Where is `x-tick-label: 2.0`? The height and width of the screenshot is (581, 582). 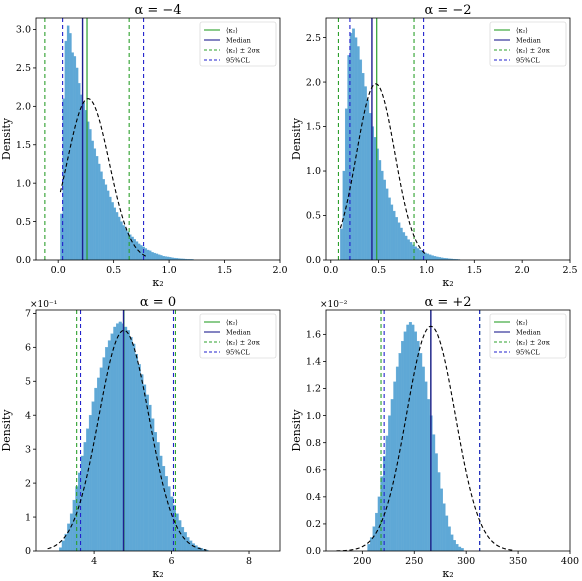 x-tick-label: 2.0 is located at coordinates (522, 270).